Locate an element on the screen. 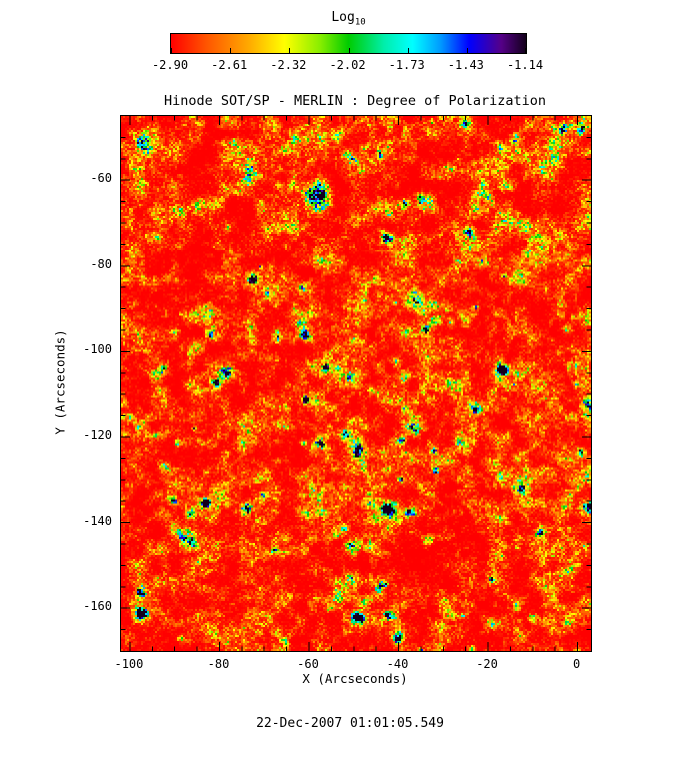 This screenshot has height=768, width=700. y-tick-label: -60 is located at coordinates (101, 178).